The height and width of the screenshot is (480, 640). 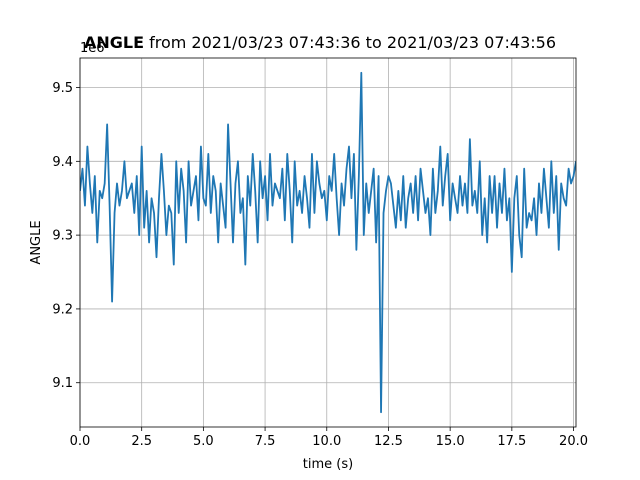 I want to click on y-tick-label: 9.1, so click(x=62, y=383).